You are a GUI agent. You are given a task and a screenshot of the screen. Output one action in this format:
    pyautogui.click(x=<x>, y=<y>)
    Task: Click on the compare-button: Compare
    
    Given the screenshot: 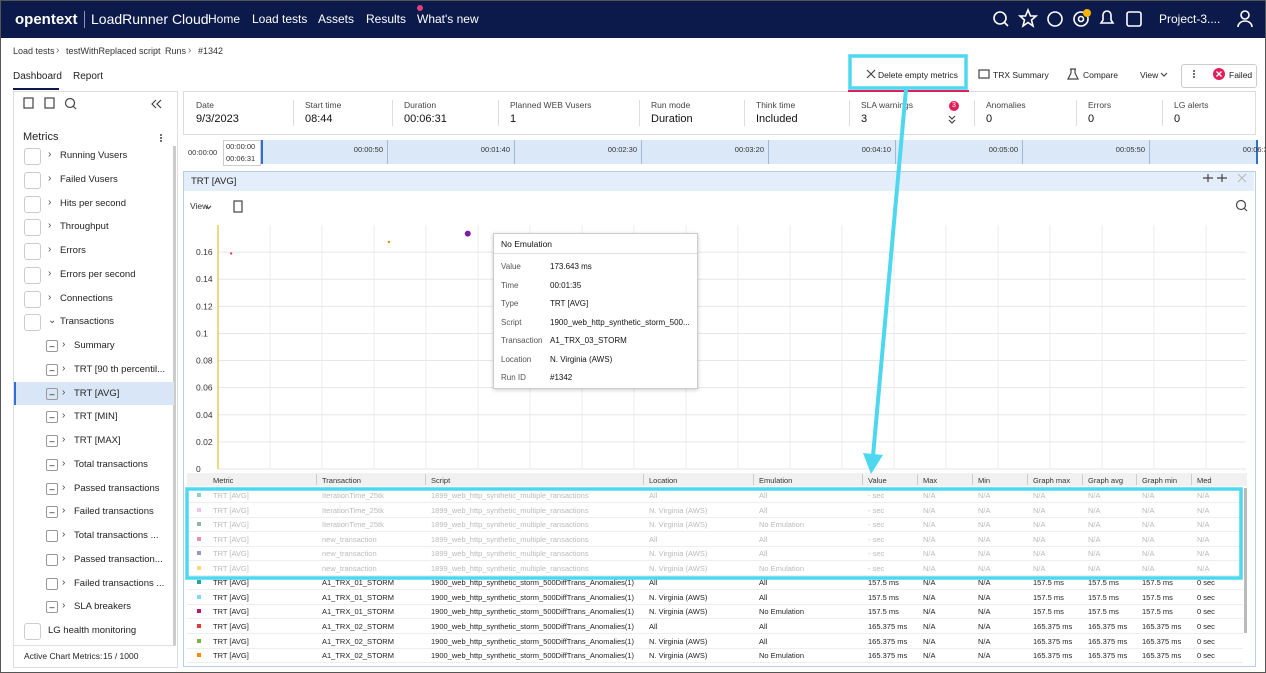 What is the action you would take?
    pyautogui.click(x=1100, y=75)
    